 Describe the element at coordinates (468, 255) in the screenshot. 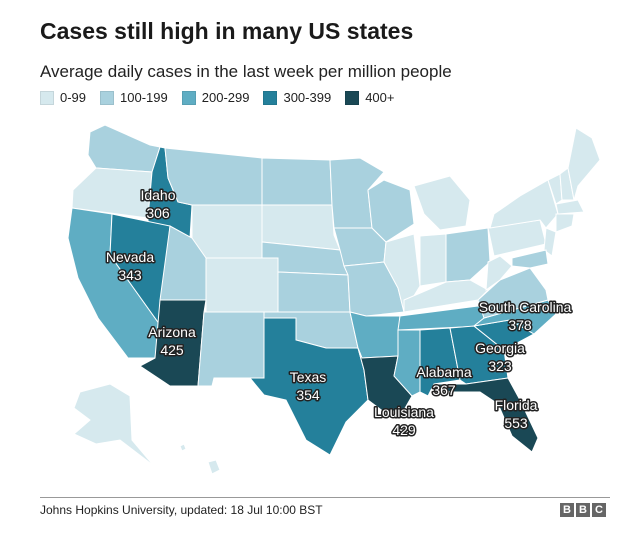

I see `state-ohio` at that location.